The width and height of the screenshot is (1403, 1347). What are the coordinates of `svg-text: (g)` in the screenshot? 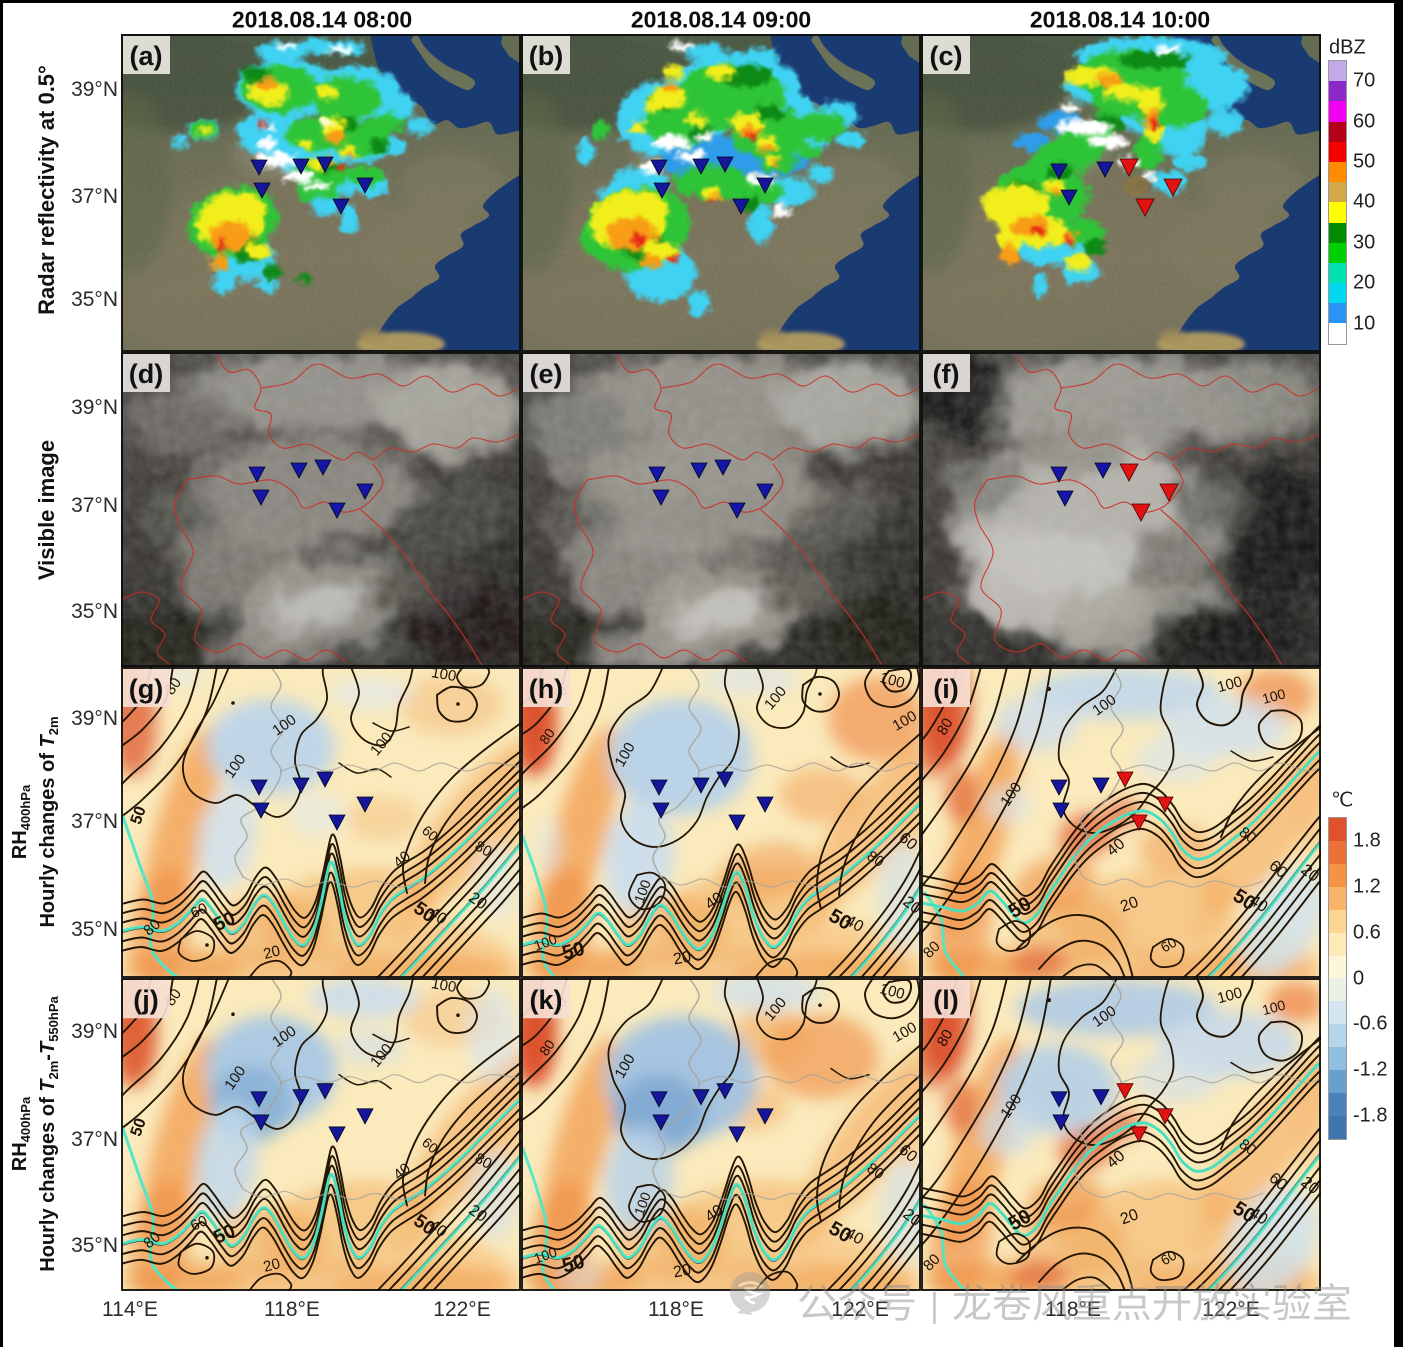 It's located at (146, 689).